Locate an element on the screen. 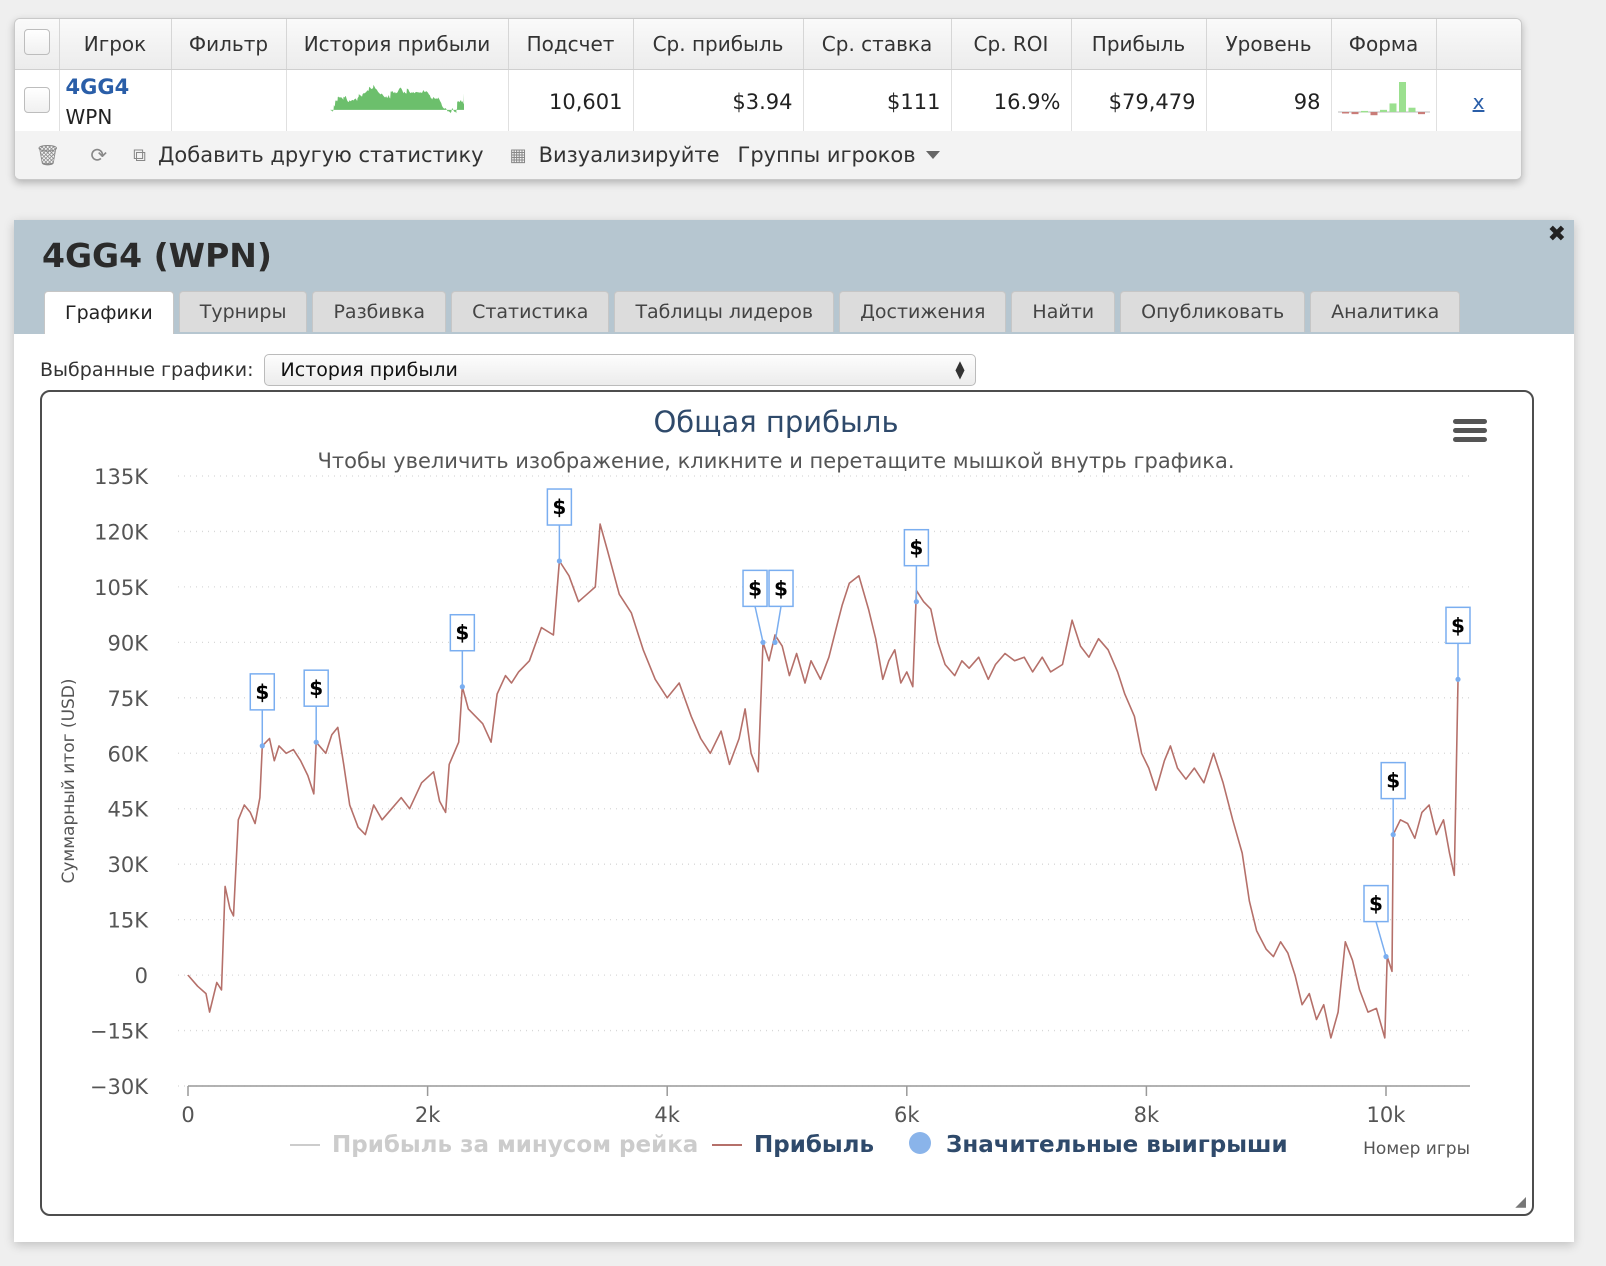 The image size is (1606, 1266). player-groups-dropdown: Группы игроков is located at coordinates (839, 155).